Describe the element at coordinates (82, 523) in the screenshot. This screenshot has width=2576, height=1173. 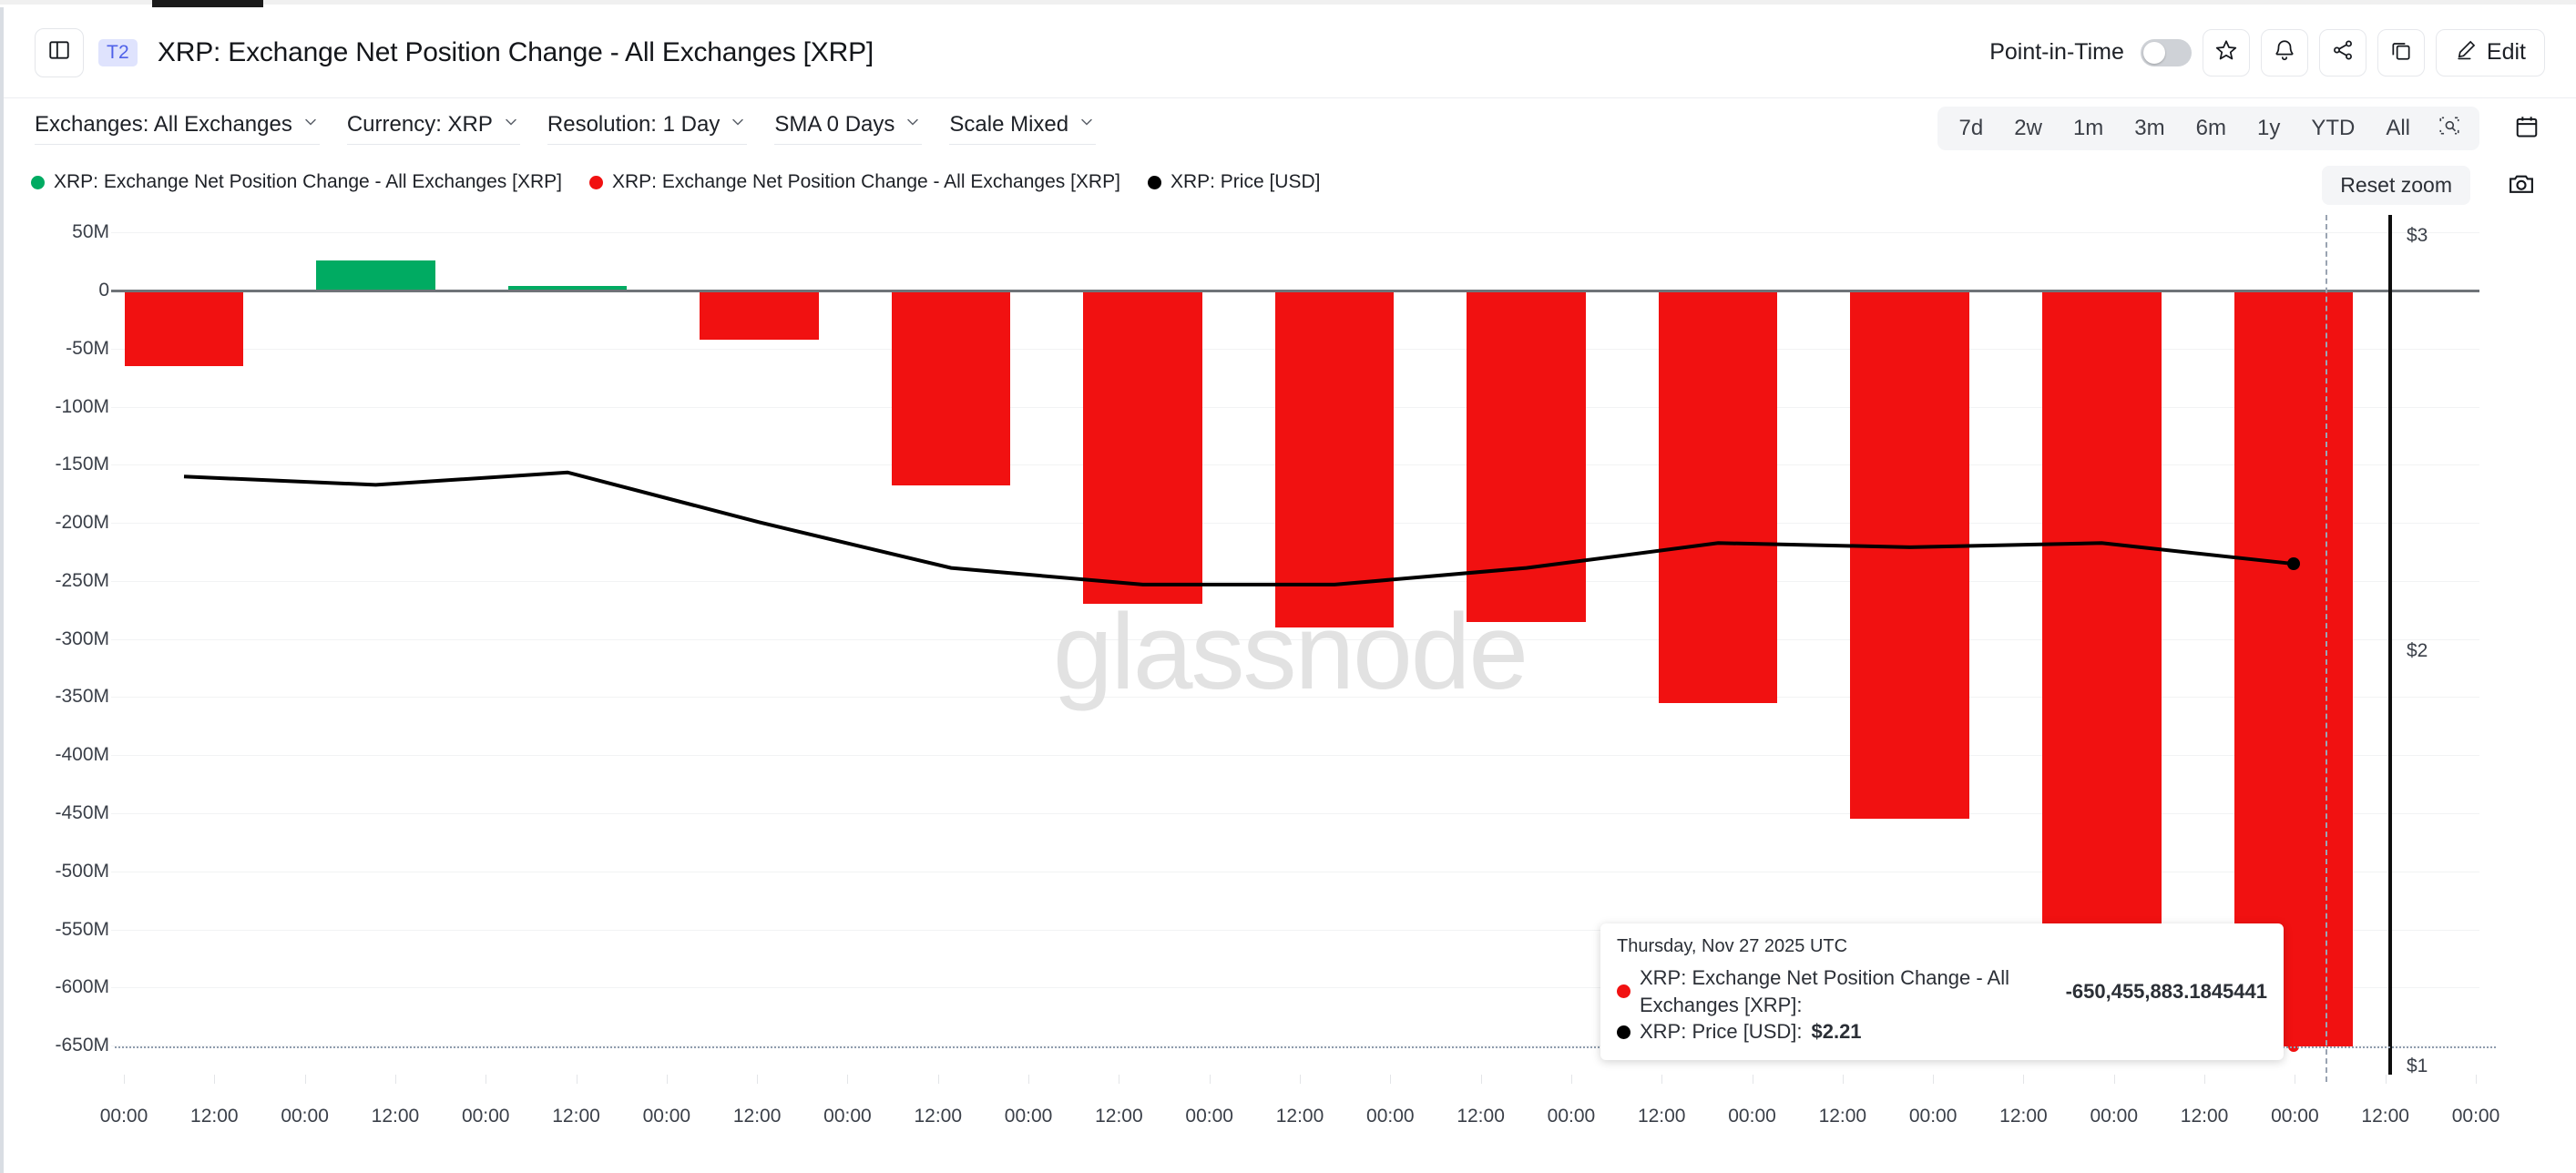
I see `y-axis-tick-label: -200M` at that location.